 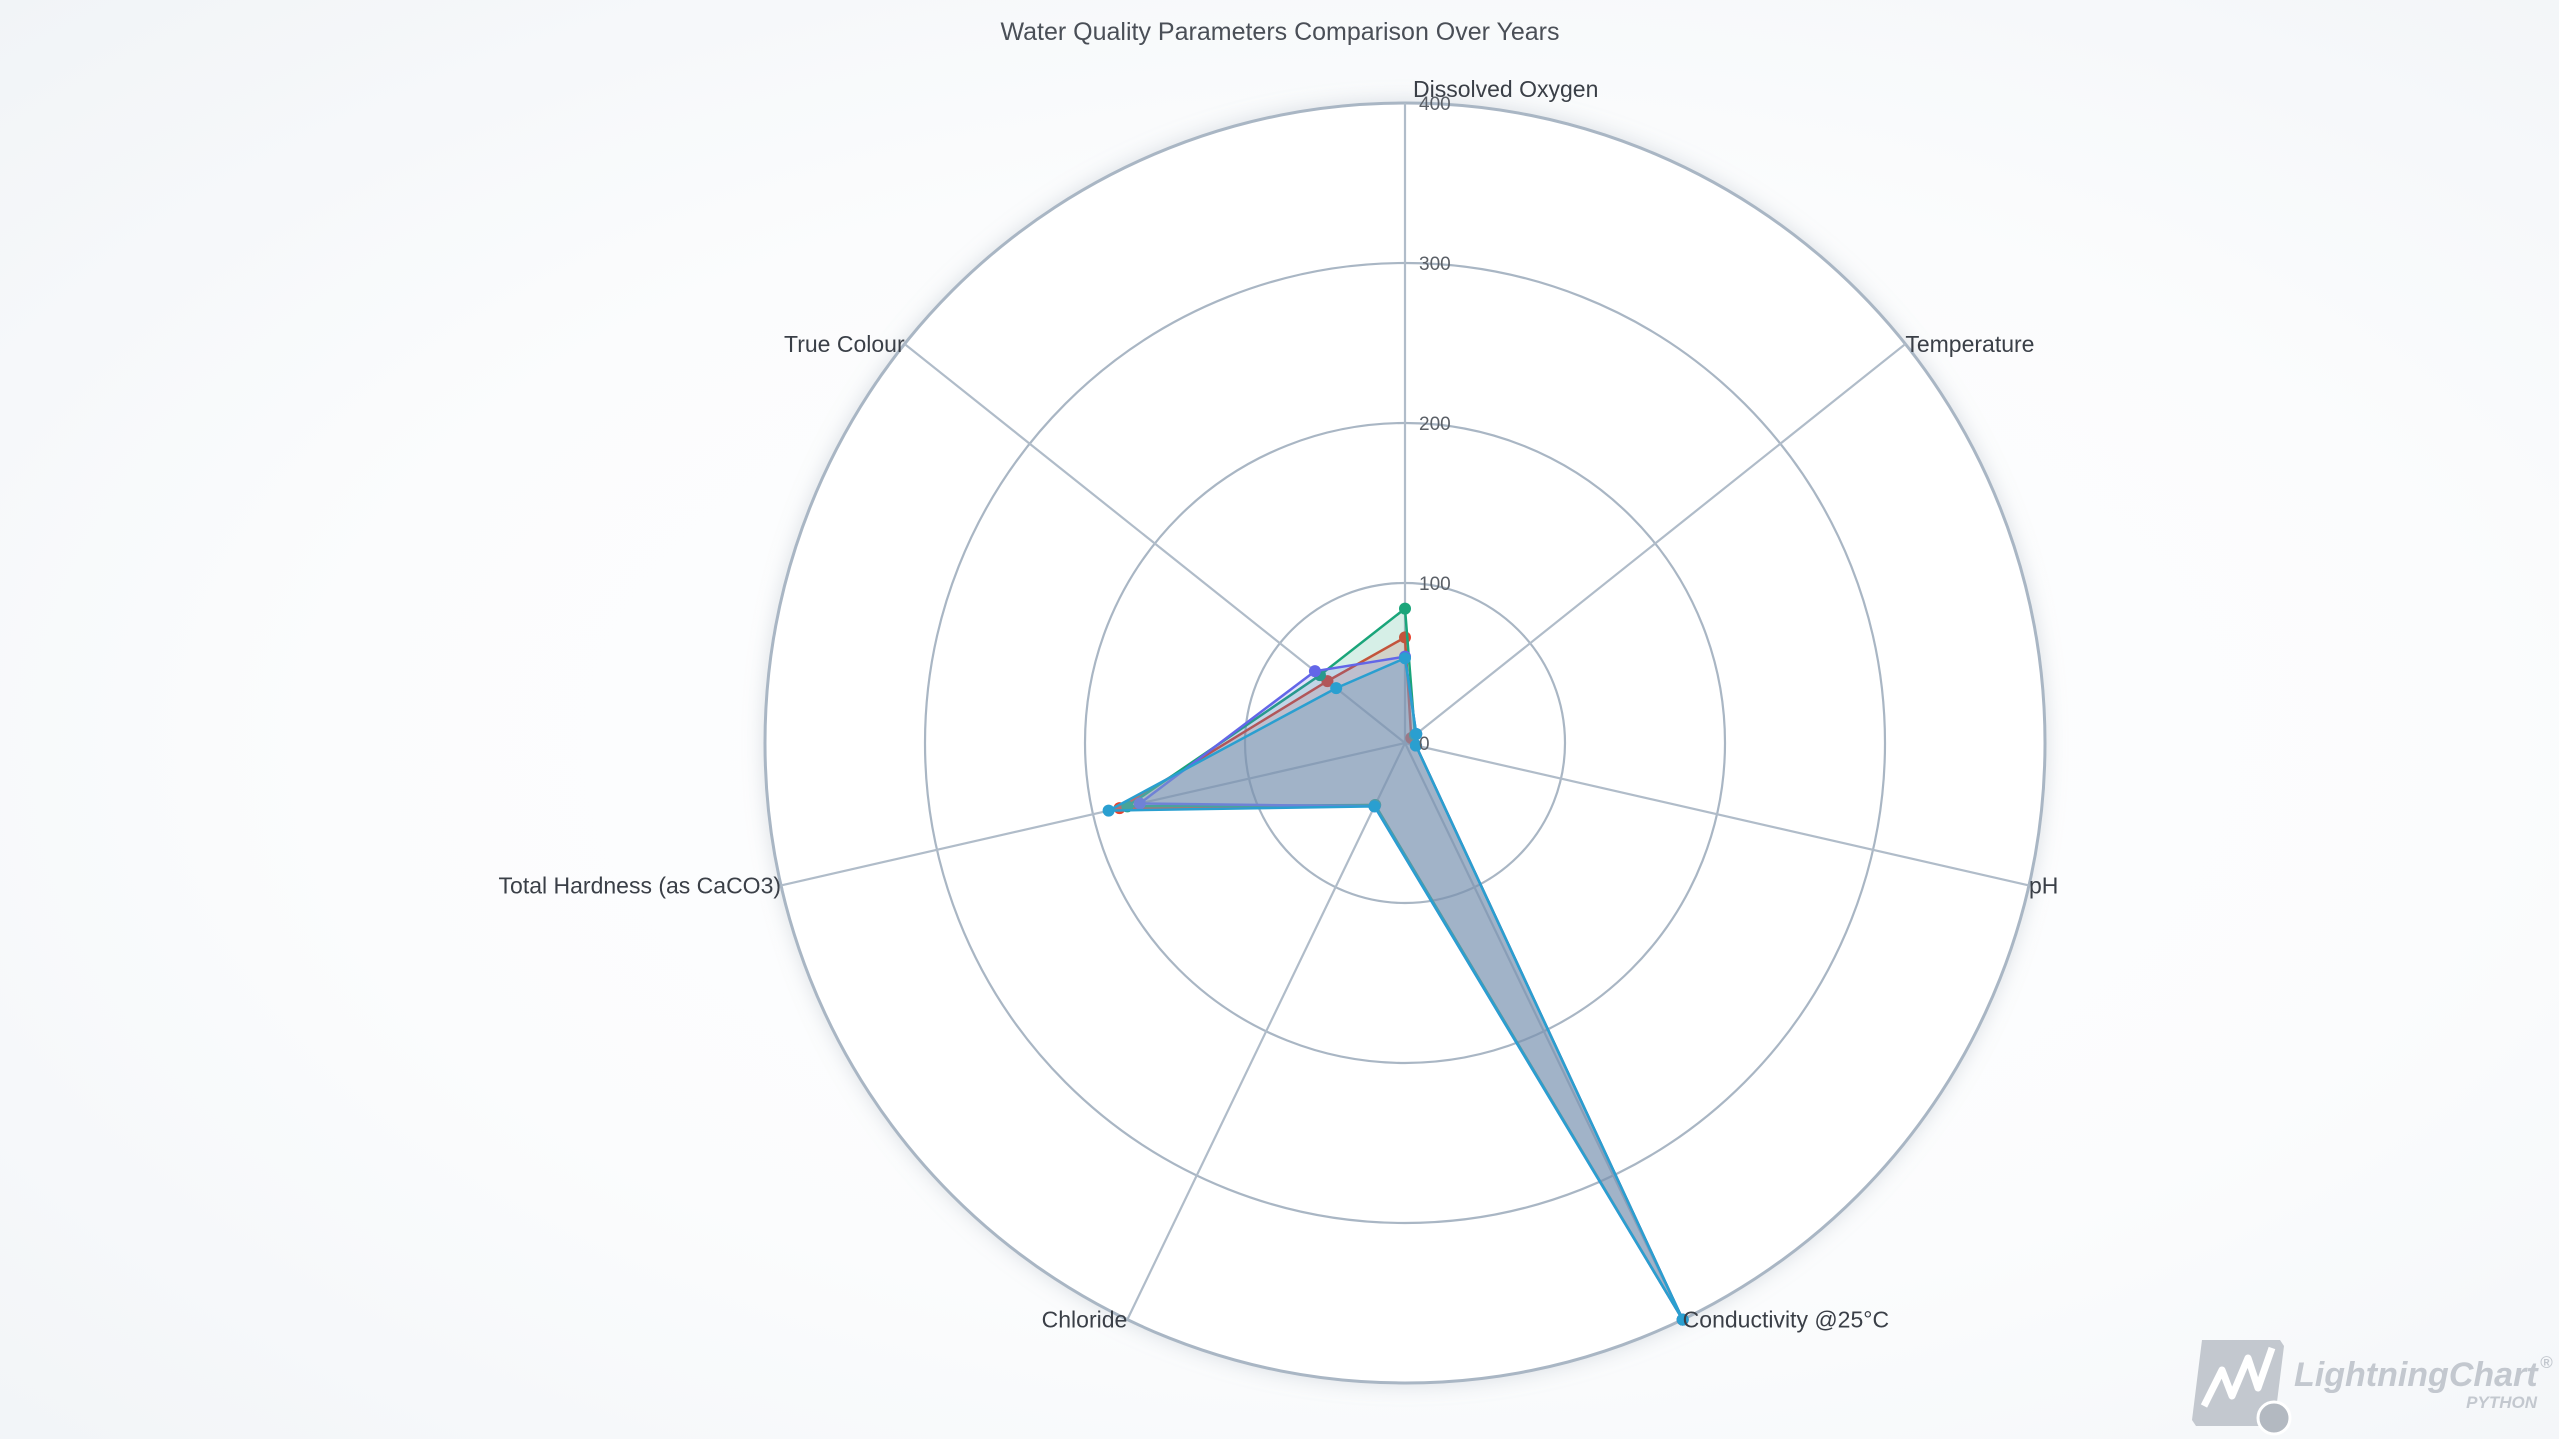 What do you see at coordinates (1969, 344) in the screenshot?
I see `axis-label-1: Temperature` at bounding box center [1969, 344].